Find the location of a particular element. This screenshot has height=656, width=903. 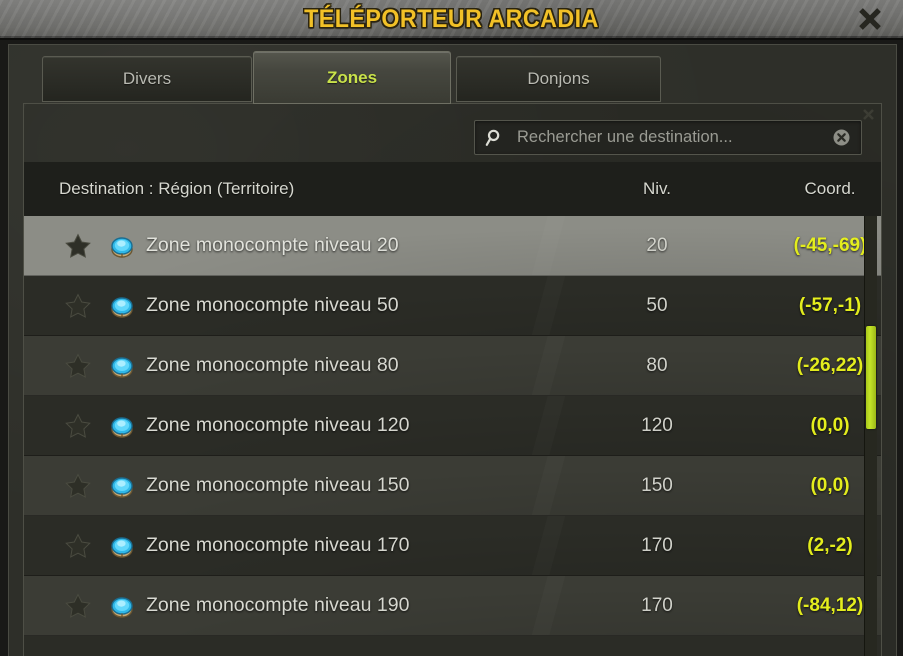

search-input is located at coordinates (668, 137).